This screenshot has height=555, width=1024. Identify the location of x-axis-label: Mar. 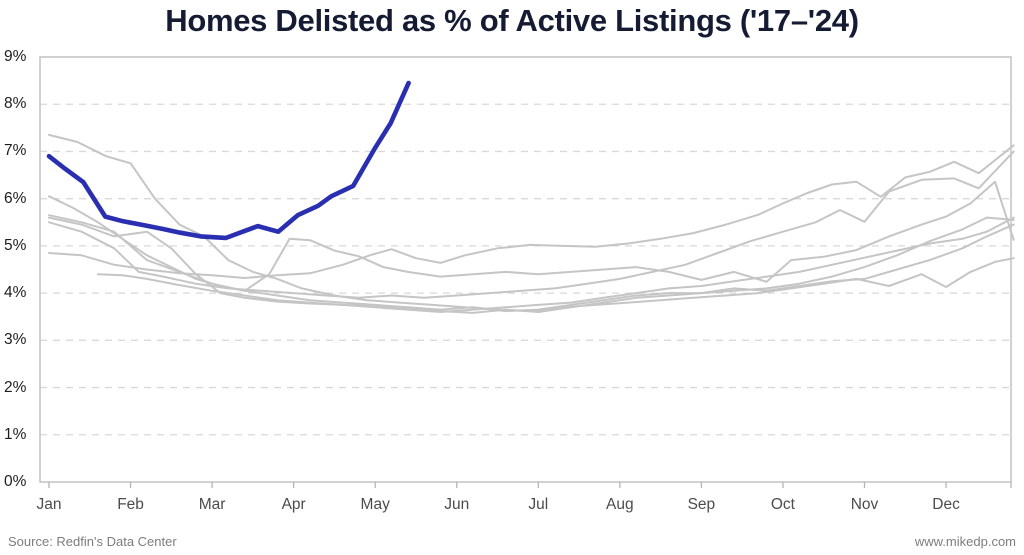
(212, 504).